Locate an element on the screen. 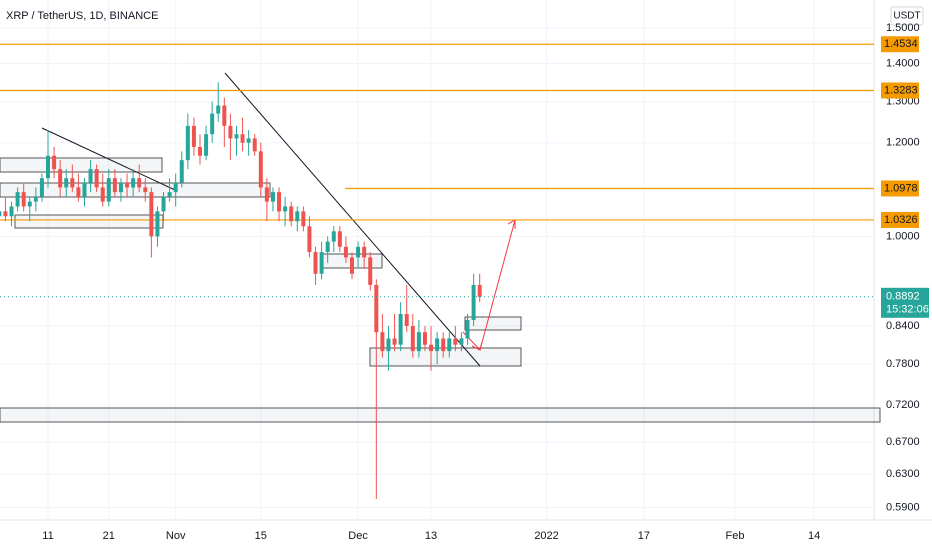 The width and height of the screenshot is (932, 550). x-tick-label: 13 is located at coordinates (431, 536).